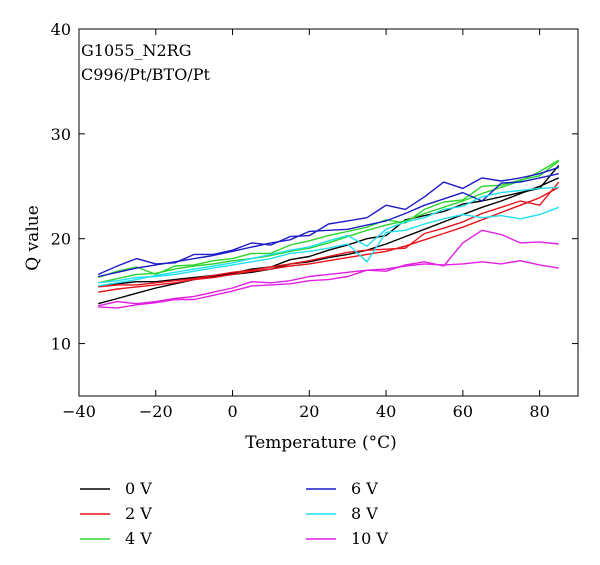 The image size is (600, 565). I want to click on y-tick-label: 20, so click(61, 239).